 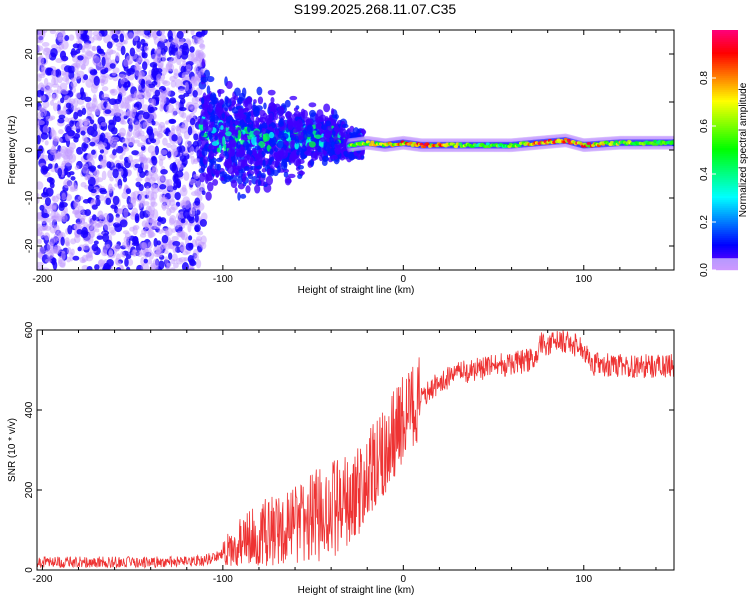 What do you see at coordinates (223, 279) in the screenshot?
I see `x-tick-label: -100` at bounding box center [223, 279].